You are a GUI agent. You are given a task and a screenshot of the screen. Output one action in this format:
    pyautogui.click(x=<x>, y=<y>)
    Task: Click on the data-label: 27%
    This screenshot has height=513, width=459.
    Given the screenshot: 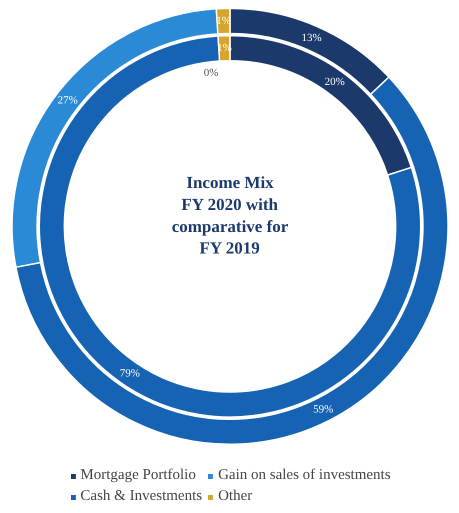 What is the action you would take?
    pyautogui.click(x=68, y=100)
    